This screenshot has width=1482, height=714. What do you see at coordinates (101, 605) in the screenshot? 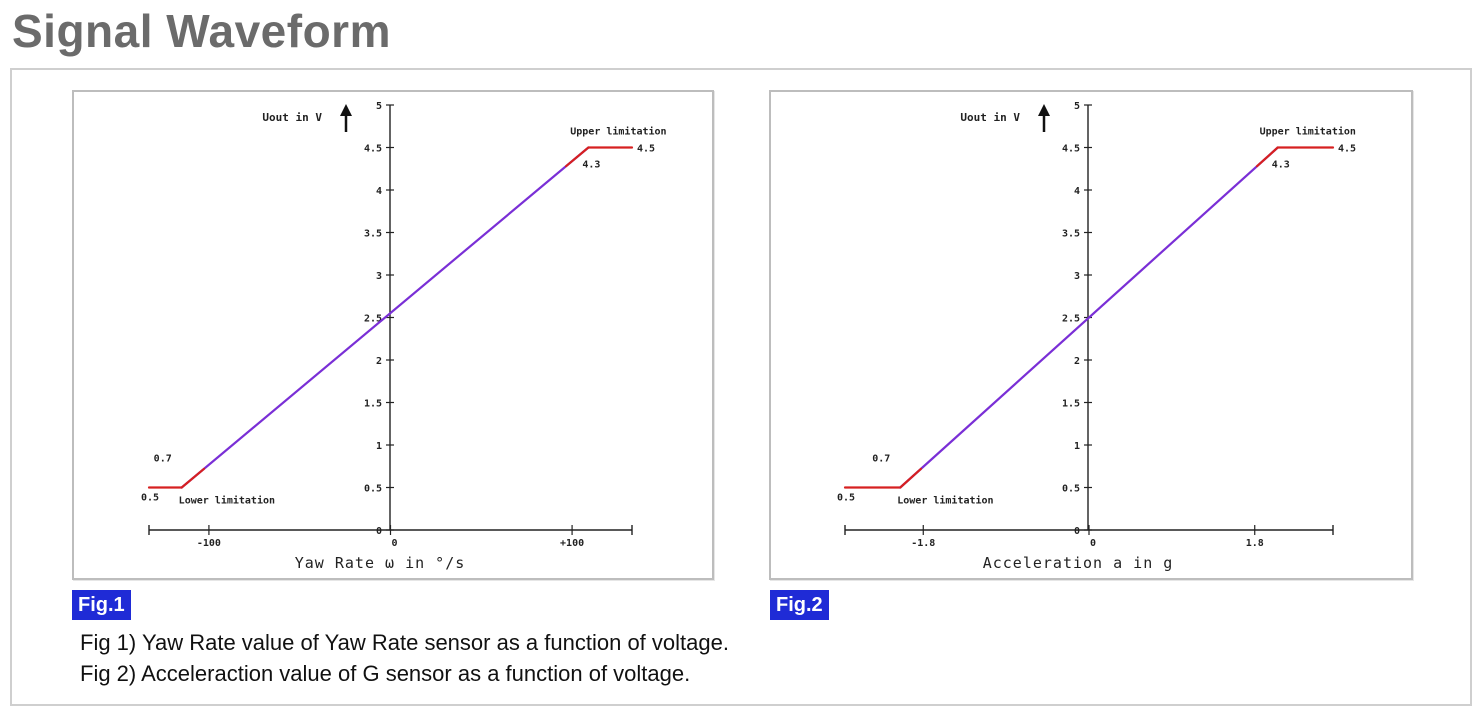
I see `fig1-badge: Fig.1` at bounding box center [101, 605].